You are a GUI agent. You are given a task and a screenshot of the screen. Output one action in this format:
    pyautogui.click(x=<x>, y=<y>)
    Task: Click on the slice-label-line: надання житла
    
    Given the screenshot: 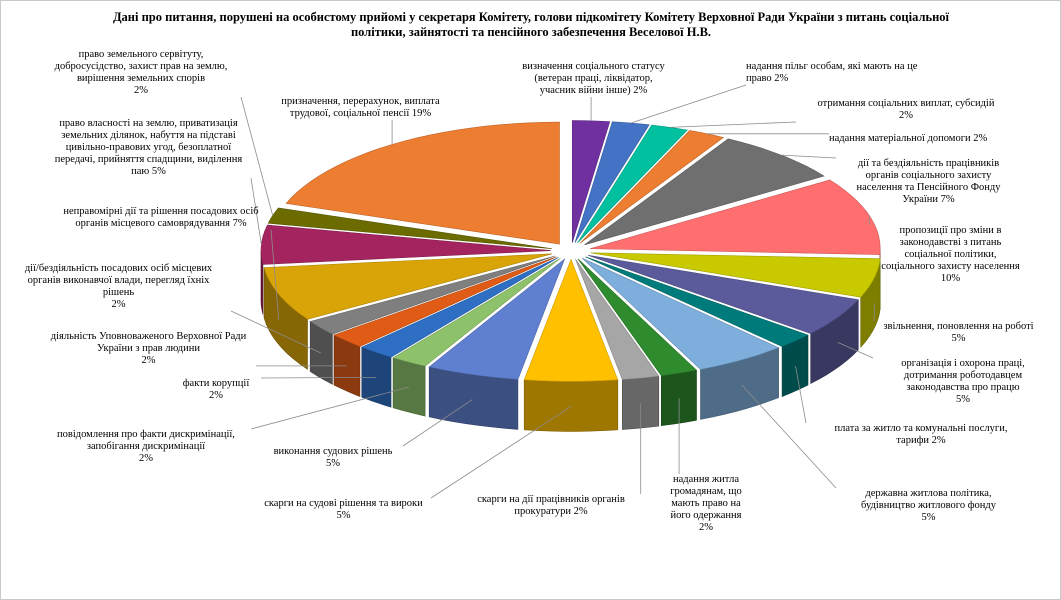 What is the action you would take?
    pyautogui.click(x=706, y=479)
    